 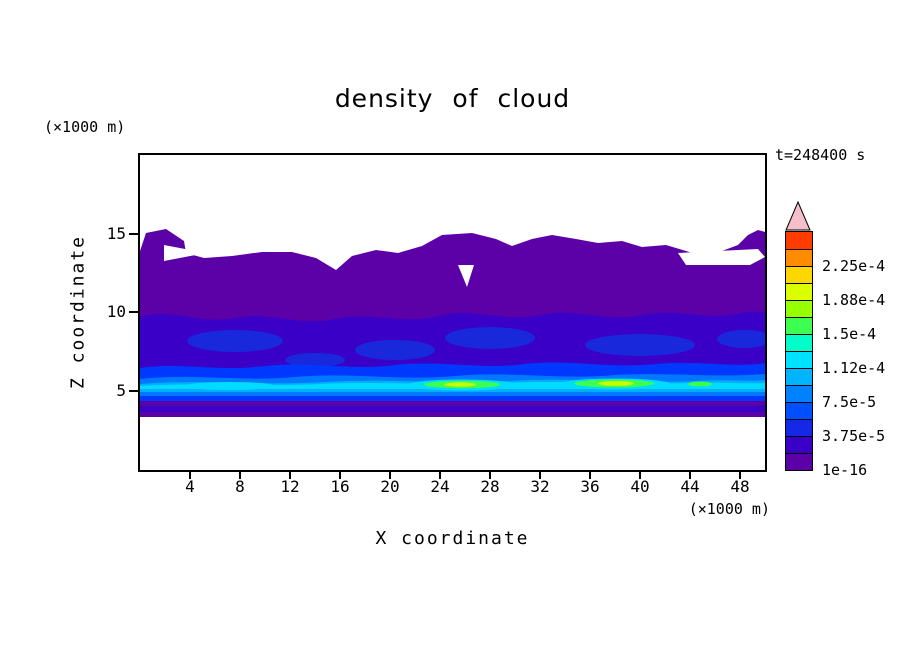 I want to click on x-tick-label: 28, so click(x=490, y=486).